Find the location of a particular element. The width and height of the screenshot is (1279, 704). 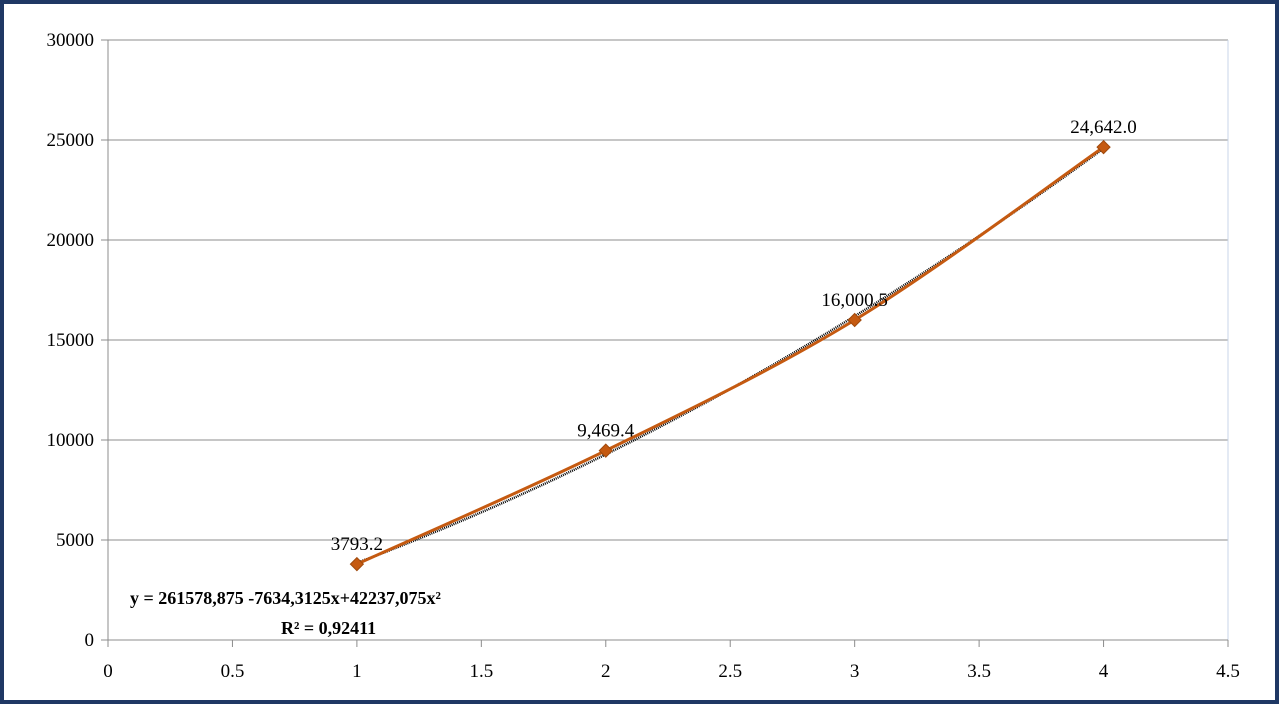

x-tick-label: 2.5 is located at coordinates (730, 671).